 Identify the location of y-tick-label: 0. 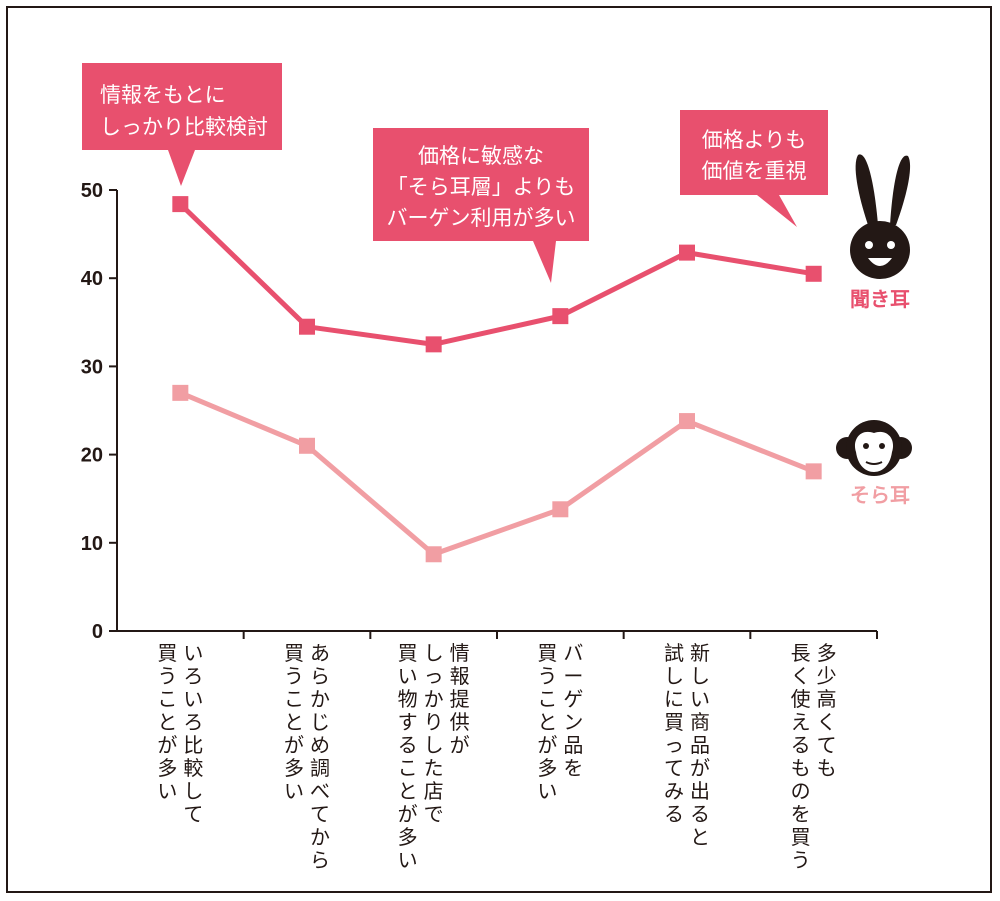
(97, 632).